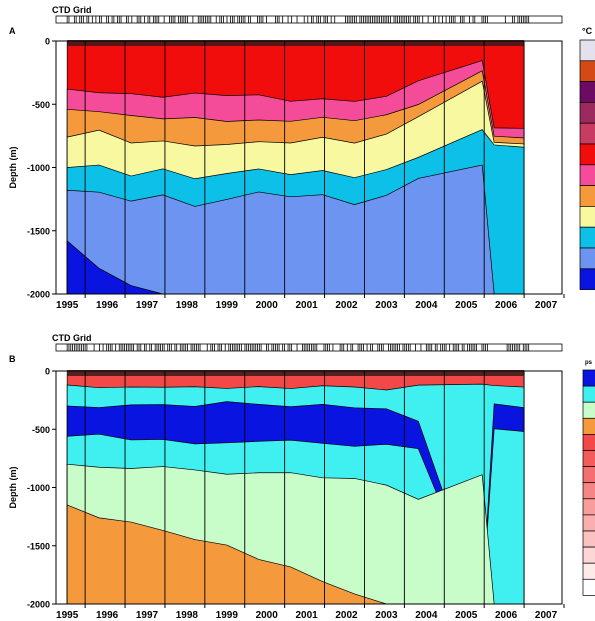  What do you see at coordinates (587, 31) in the screenshot?
I see `legend-title: °C` at bounding box center [587, 31].